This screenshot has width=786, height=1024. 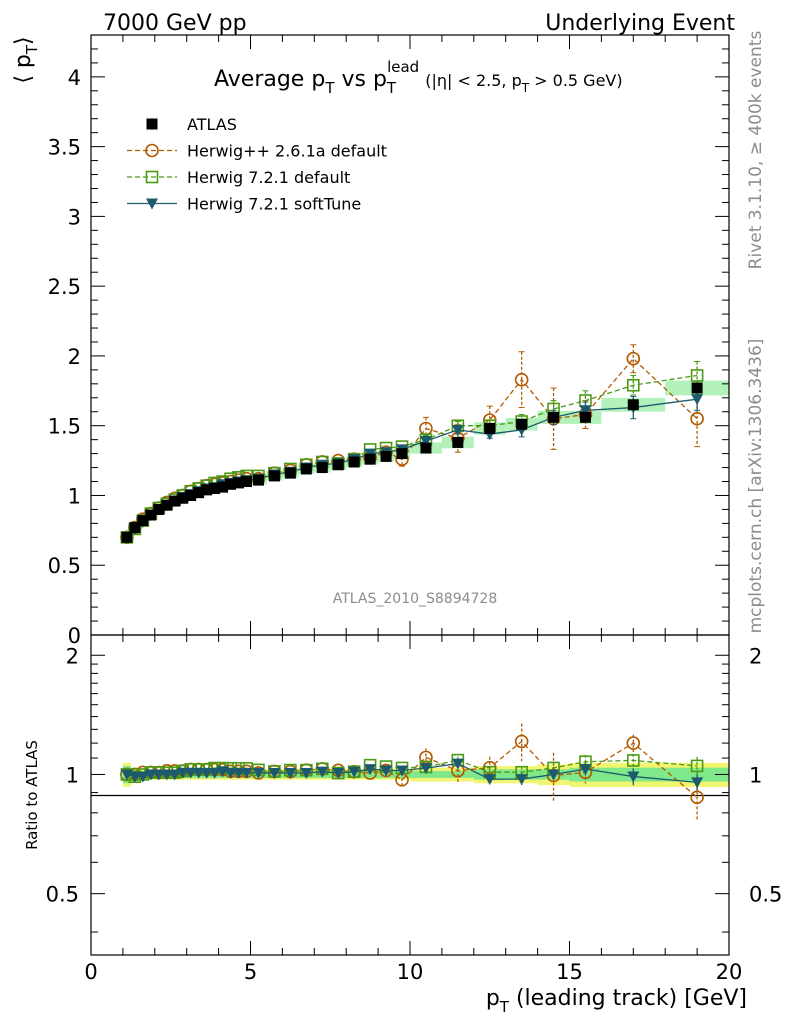 I want to click on legend-label: Herwig 7.2.1 softTune, so click(x=274, y=204).